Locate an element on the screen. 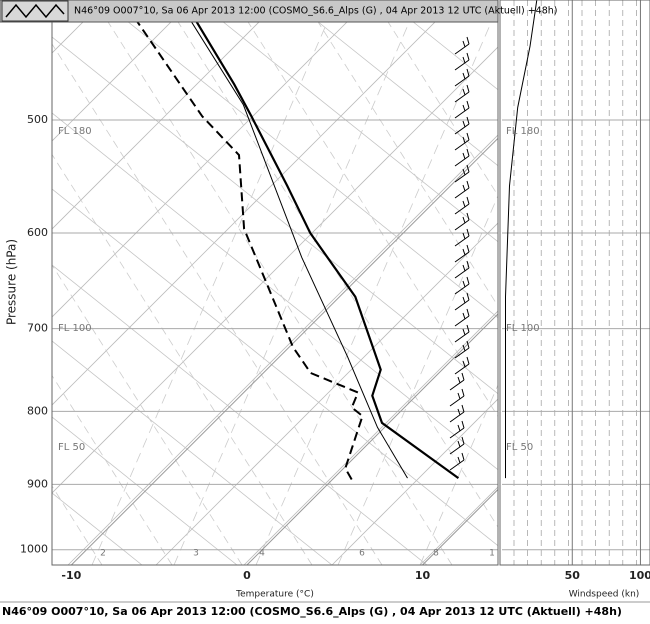 The height and width of the screenshot is (624, 650). x2-tick-label: 50 is located at coordinates (573, 575).